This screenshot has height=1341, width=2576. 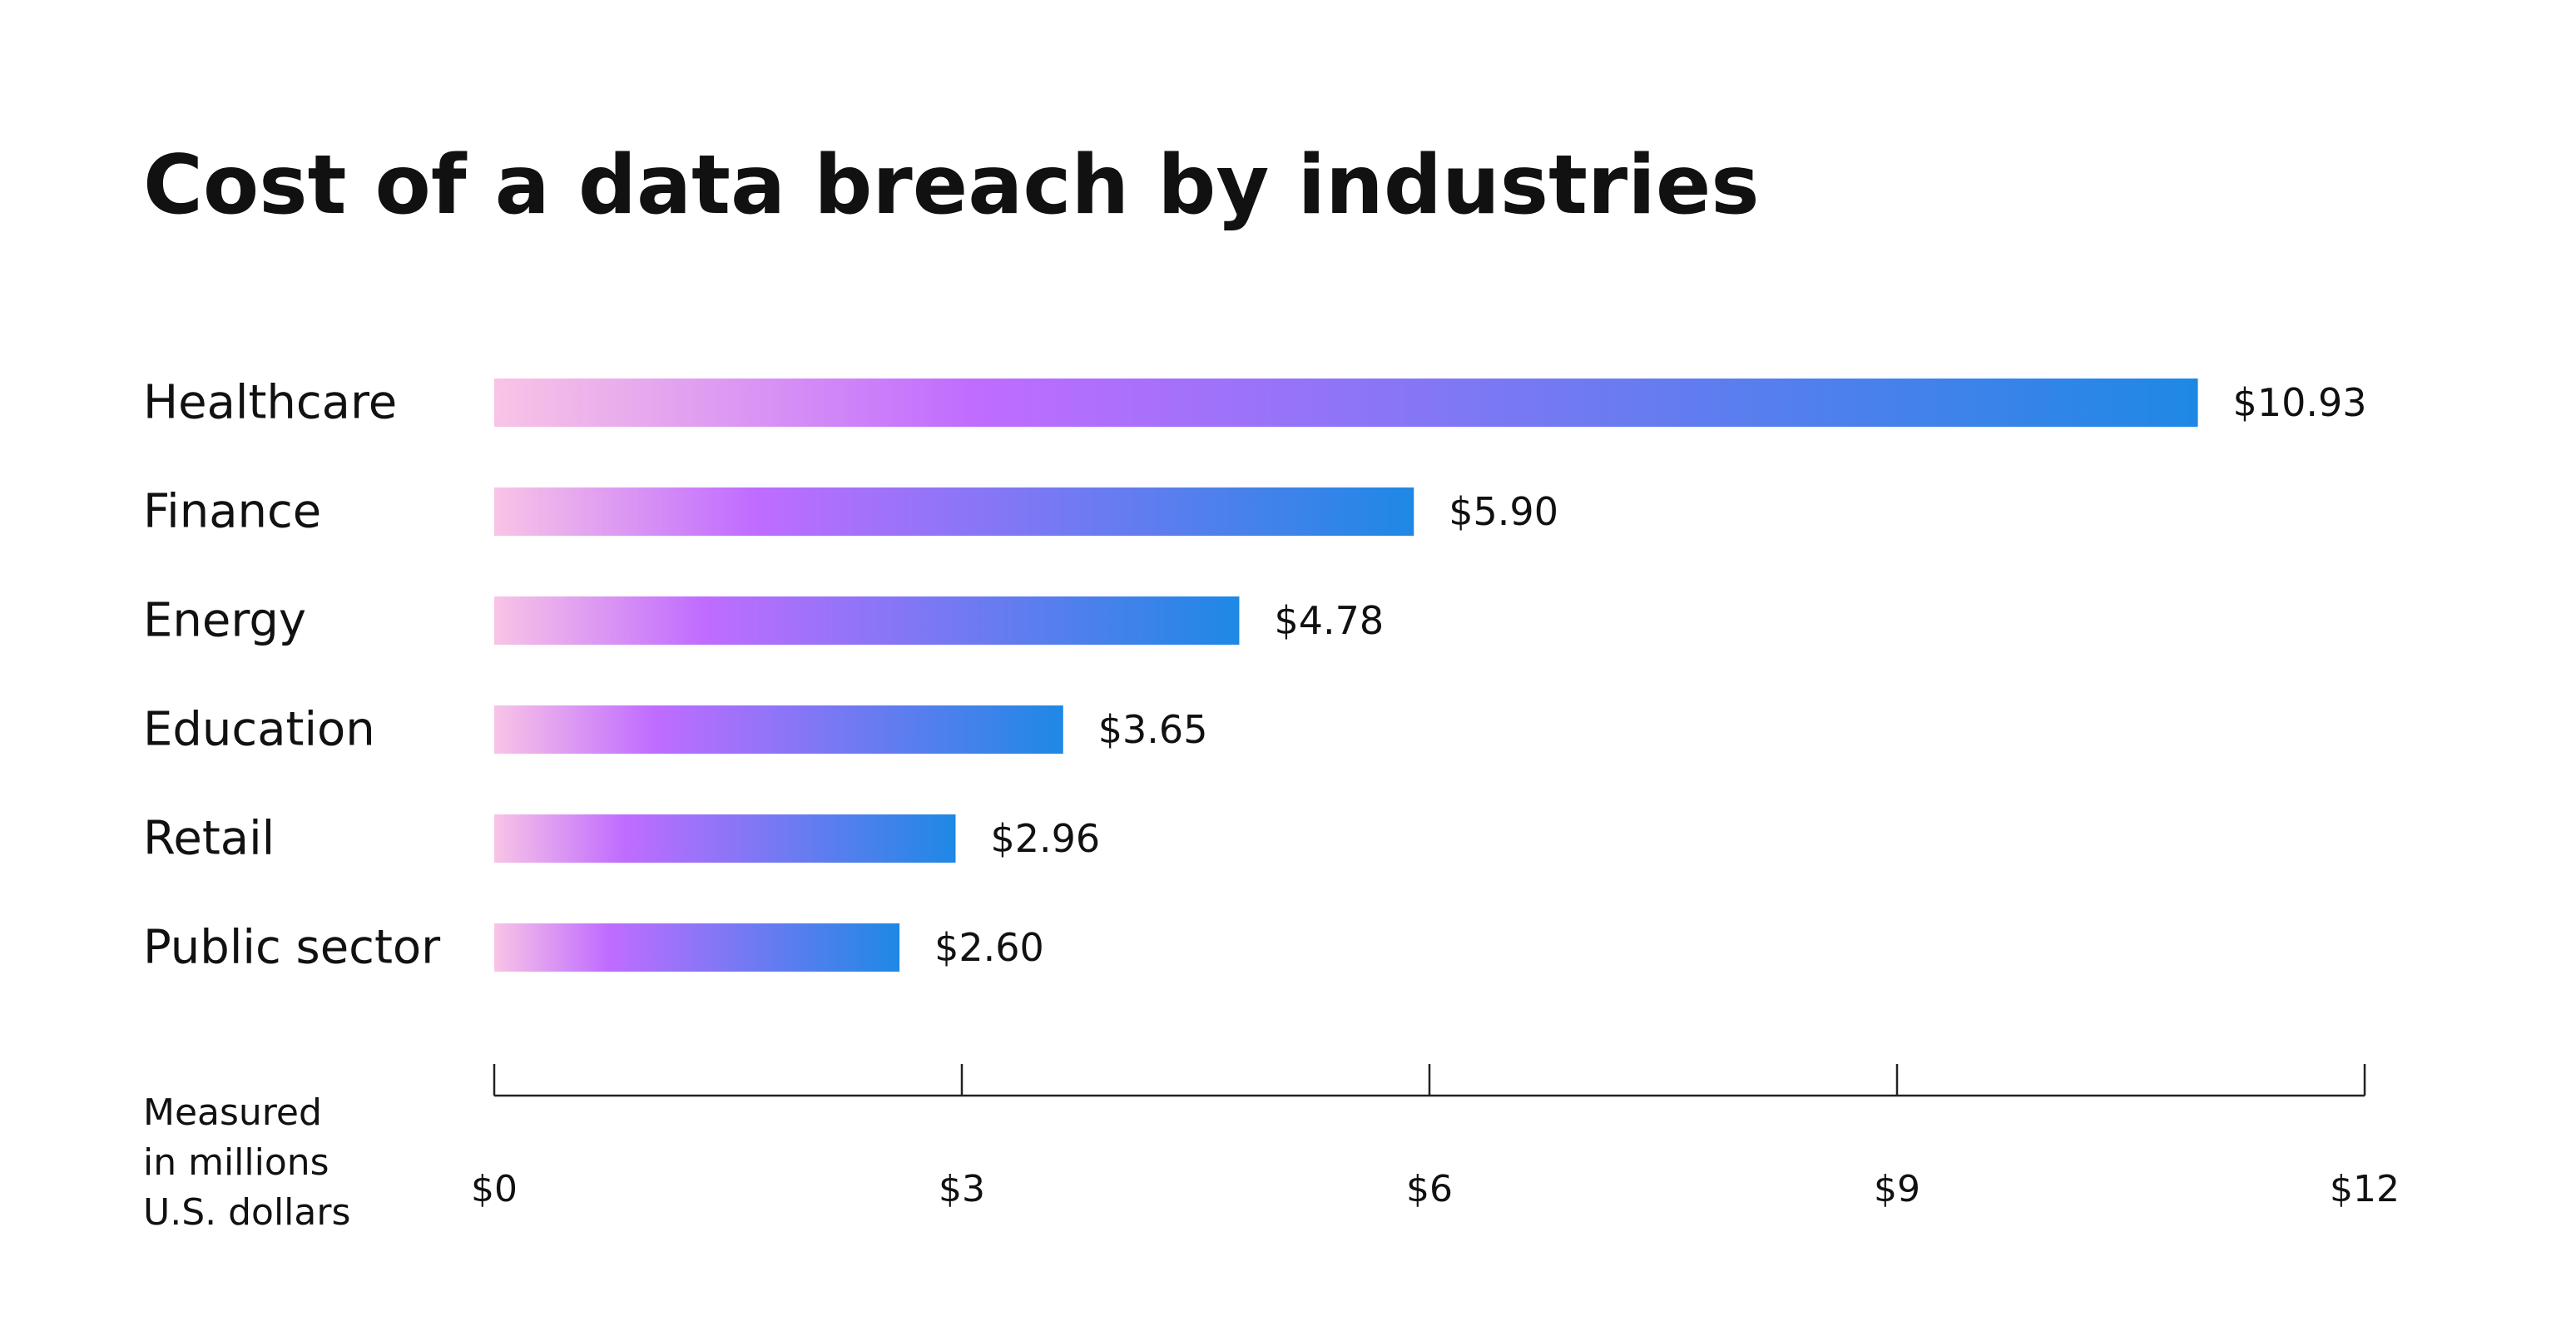 I want to click on axis-unit-label-line-2: in millions, so click(x=236, y=1162).